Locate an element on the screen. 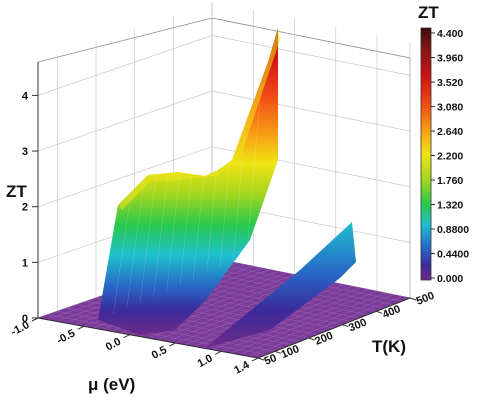 The image size is (500, 400). y-axis-line is located at coordinates (334, 328).